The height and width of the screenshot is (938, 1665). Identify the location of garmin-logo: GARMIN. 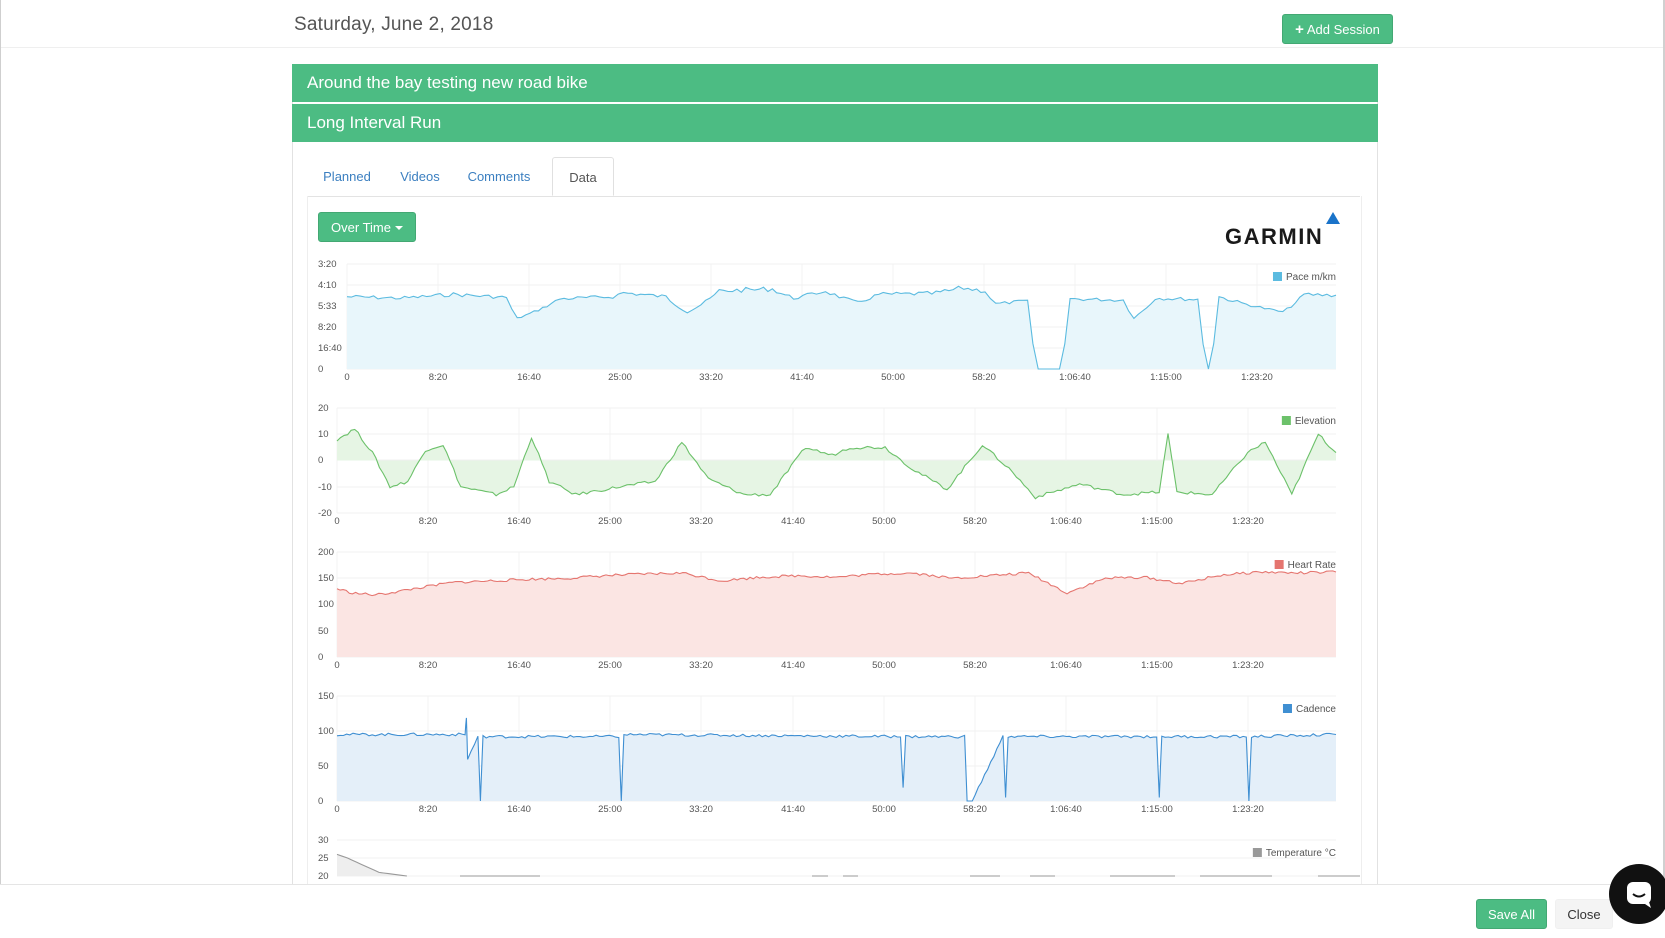
(1287, 230).